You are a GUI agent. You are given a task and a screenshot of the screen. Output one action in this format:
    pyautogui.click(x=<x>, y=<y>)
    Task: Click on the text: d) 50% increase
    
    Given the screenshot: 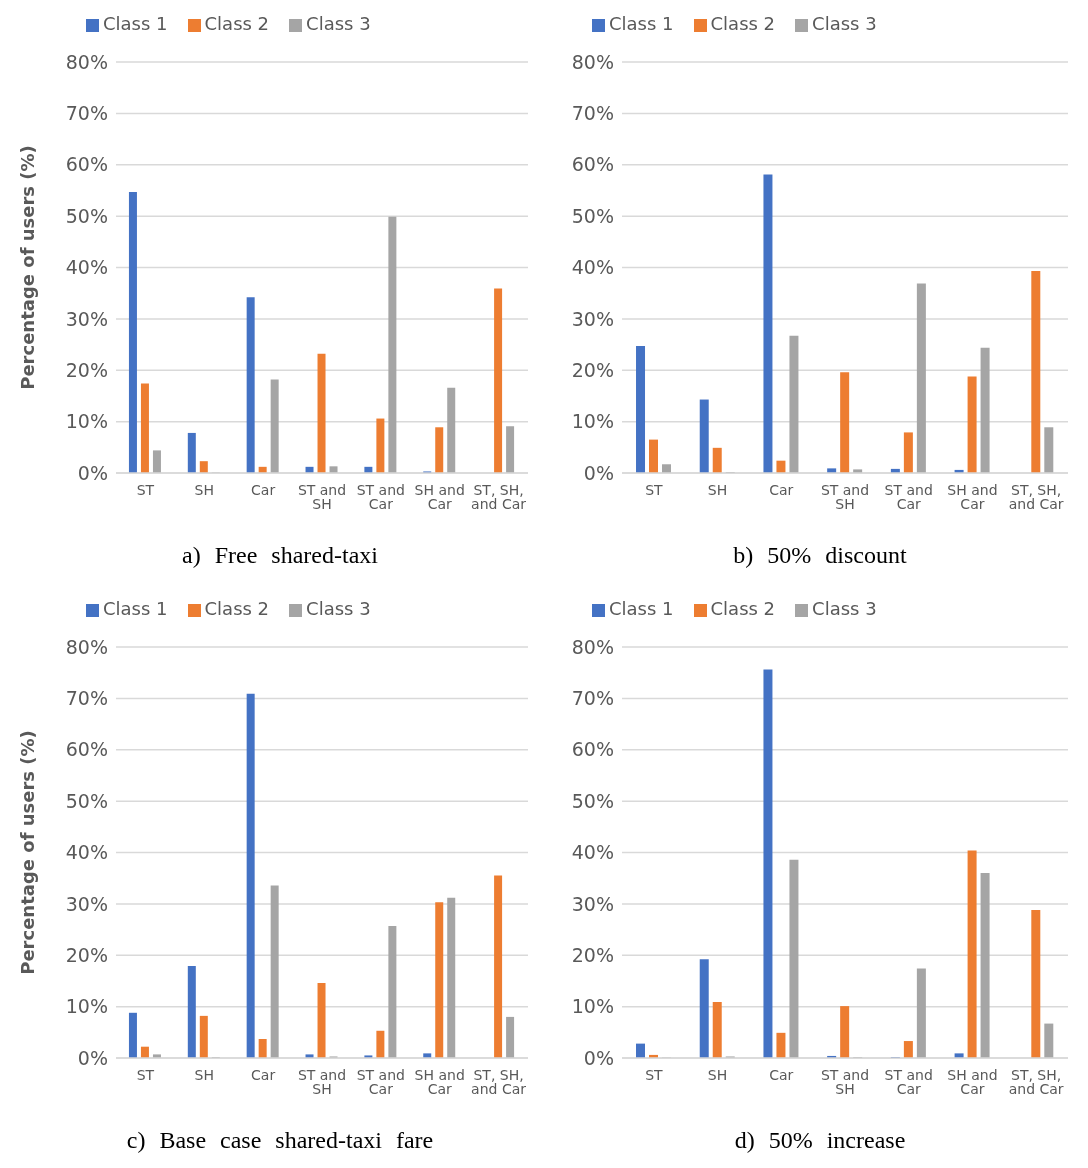 What is the action you would take?
    pyautogui.click(x=820, y=1140)
    